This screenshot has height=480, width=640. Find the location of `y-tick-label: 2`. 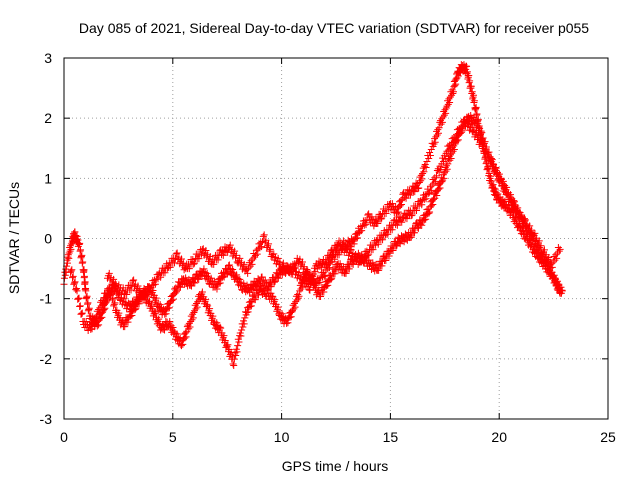

y-tick-label: 2 is located at coordinates (48, 118).